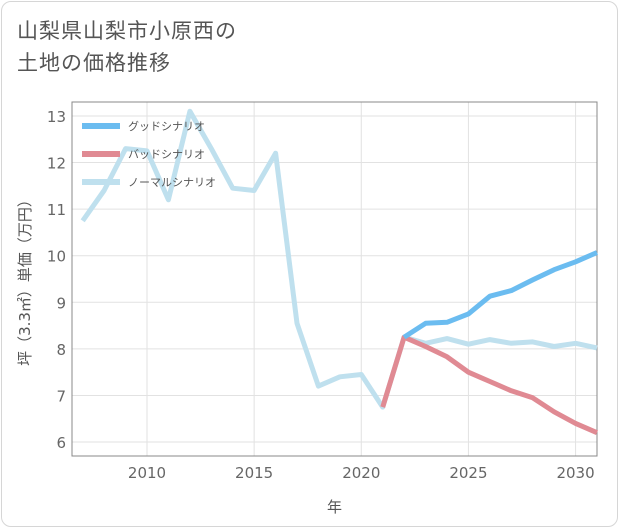 The width and height of the screenshot is (621, 530). I want to click on y-tick-label: 12, so click(56, 164).